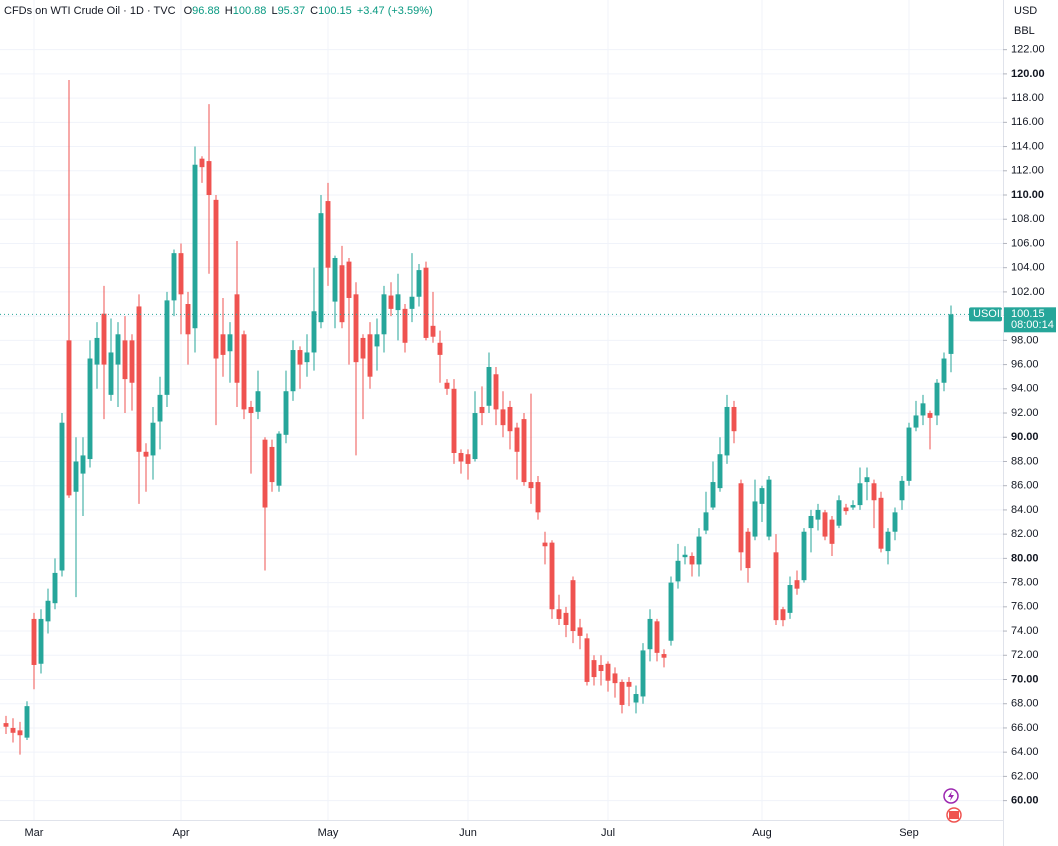 The height and width of the screenshot is (846, 1058). Describe the element at coordinates (1028, 268) in the screenshot. I see `y-tick-label: 104.00` at that location.